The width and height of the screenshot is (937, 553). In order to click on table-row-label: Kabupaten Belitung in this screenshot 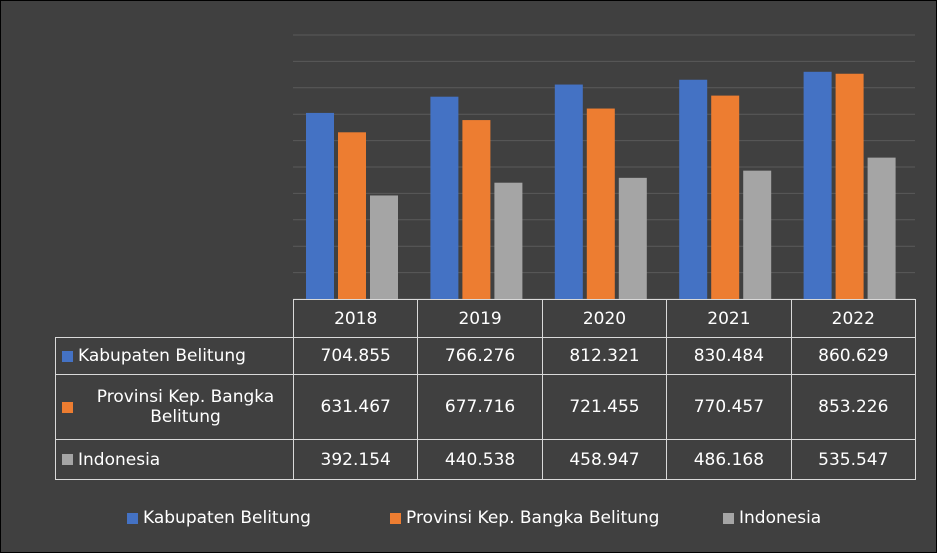, I will do `click(174, 356)`.